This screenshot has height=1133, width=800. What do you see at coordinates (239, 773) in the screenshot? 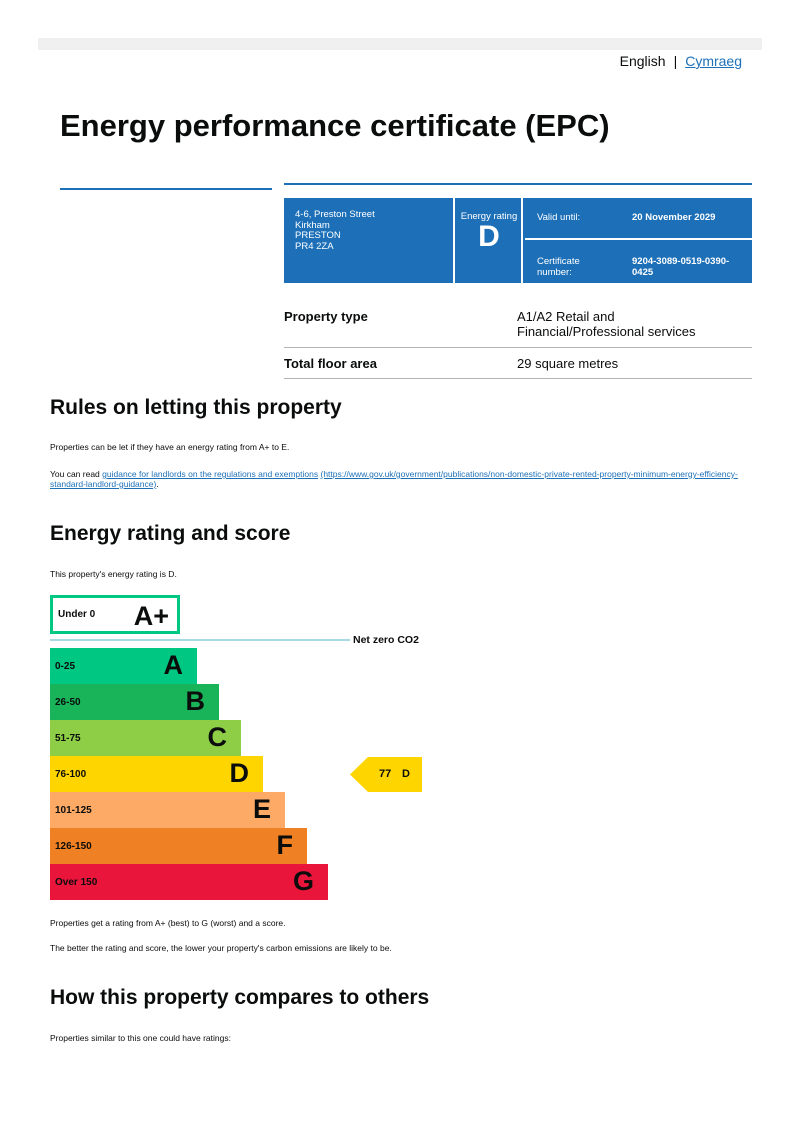
I see `band-letter: D` at bounding box center [239, 773].